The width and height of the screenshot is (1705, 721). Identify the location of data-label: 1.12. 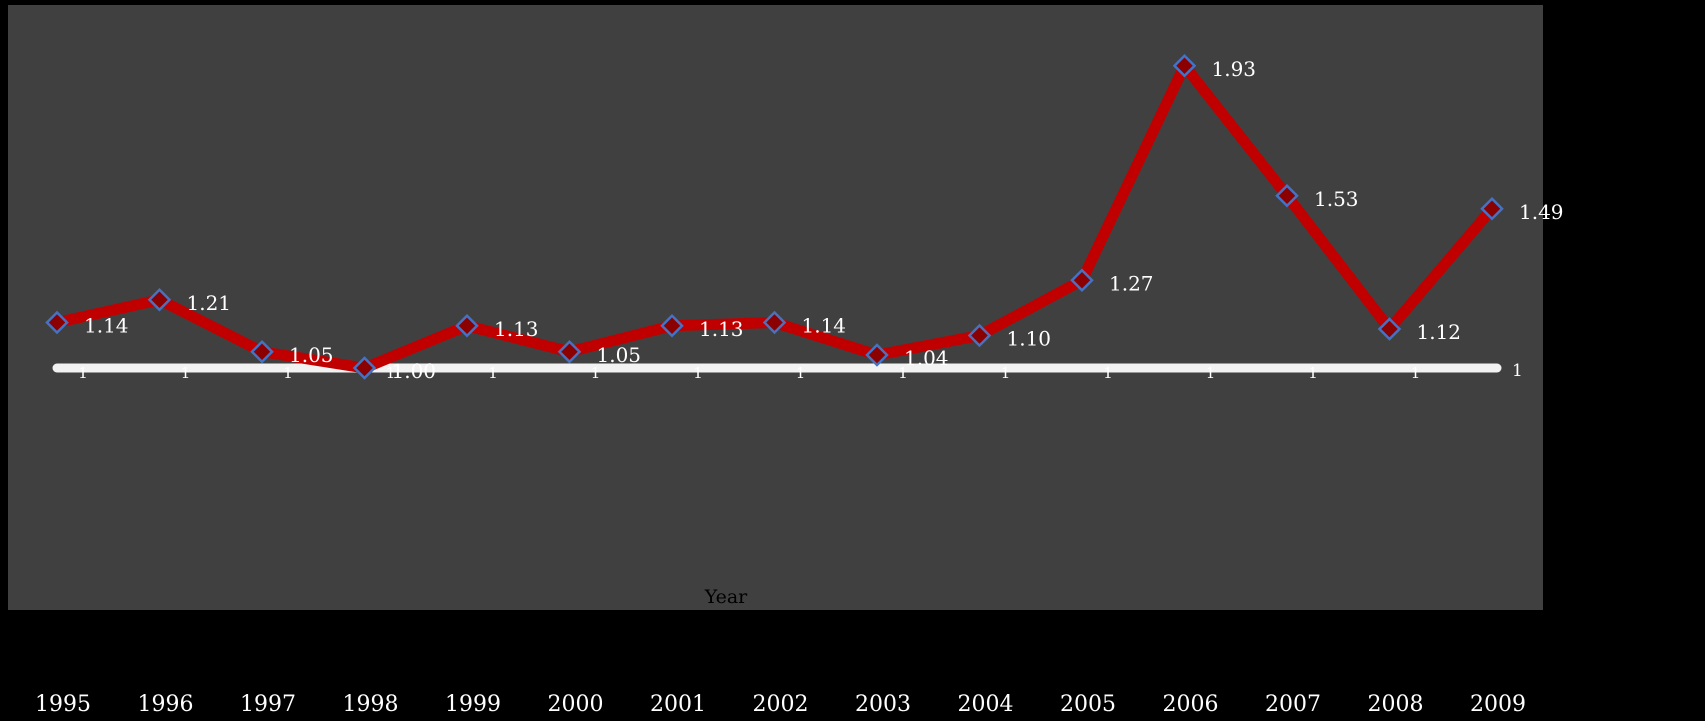
(1439, 332).